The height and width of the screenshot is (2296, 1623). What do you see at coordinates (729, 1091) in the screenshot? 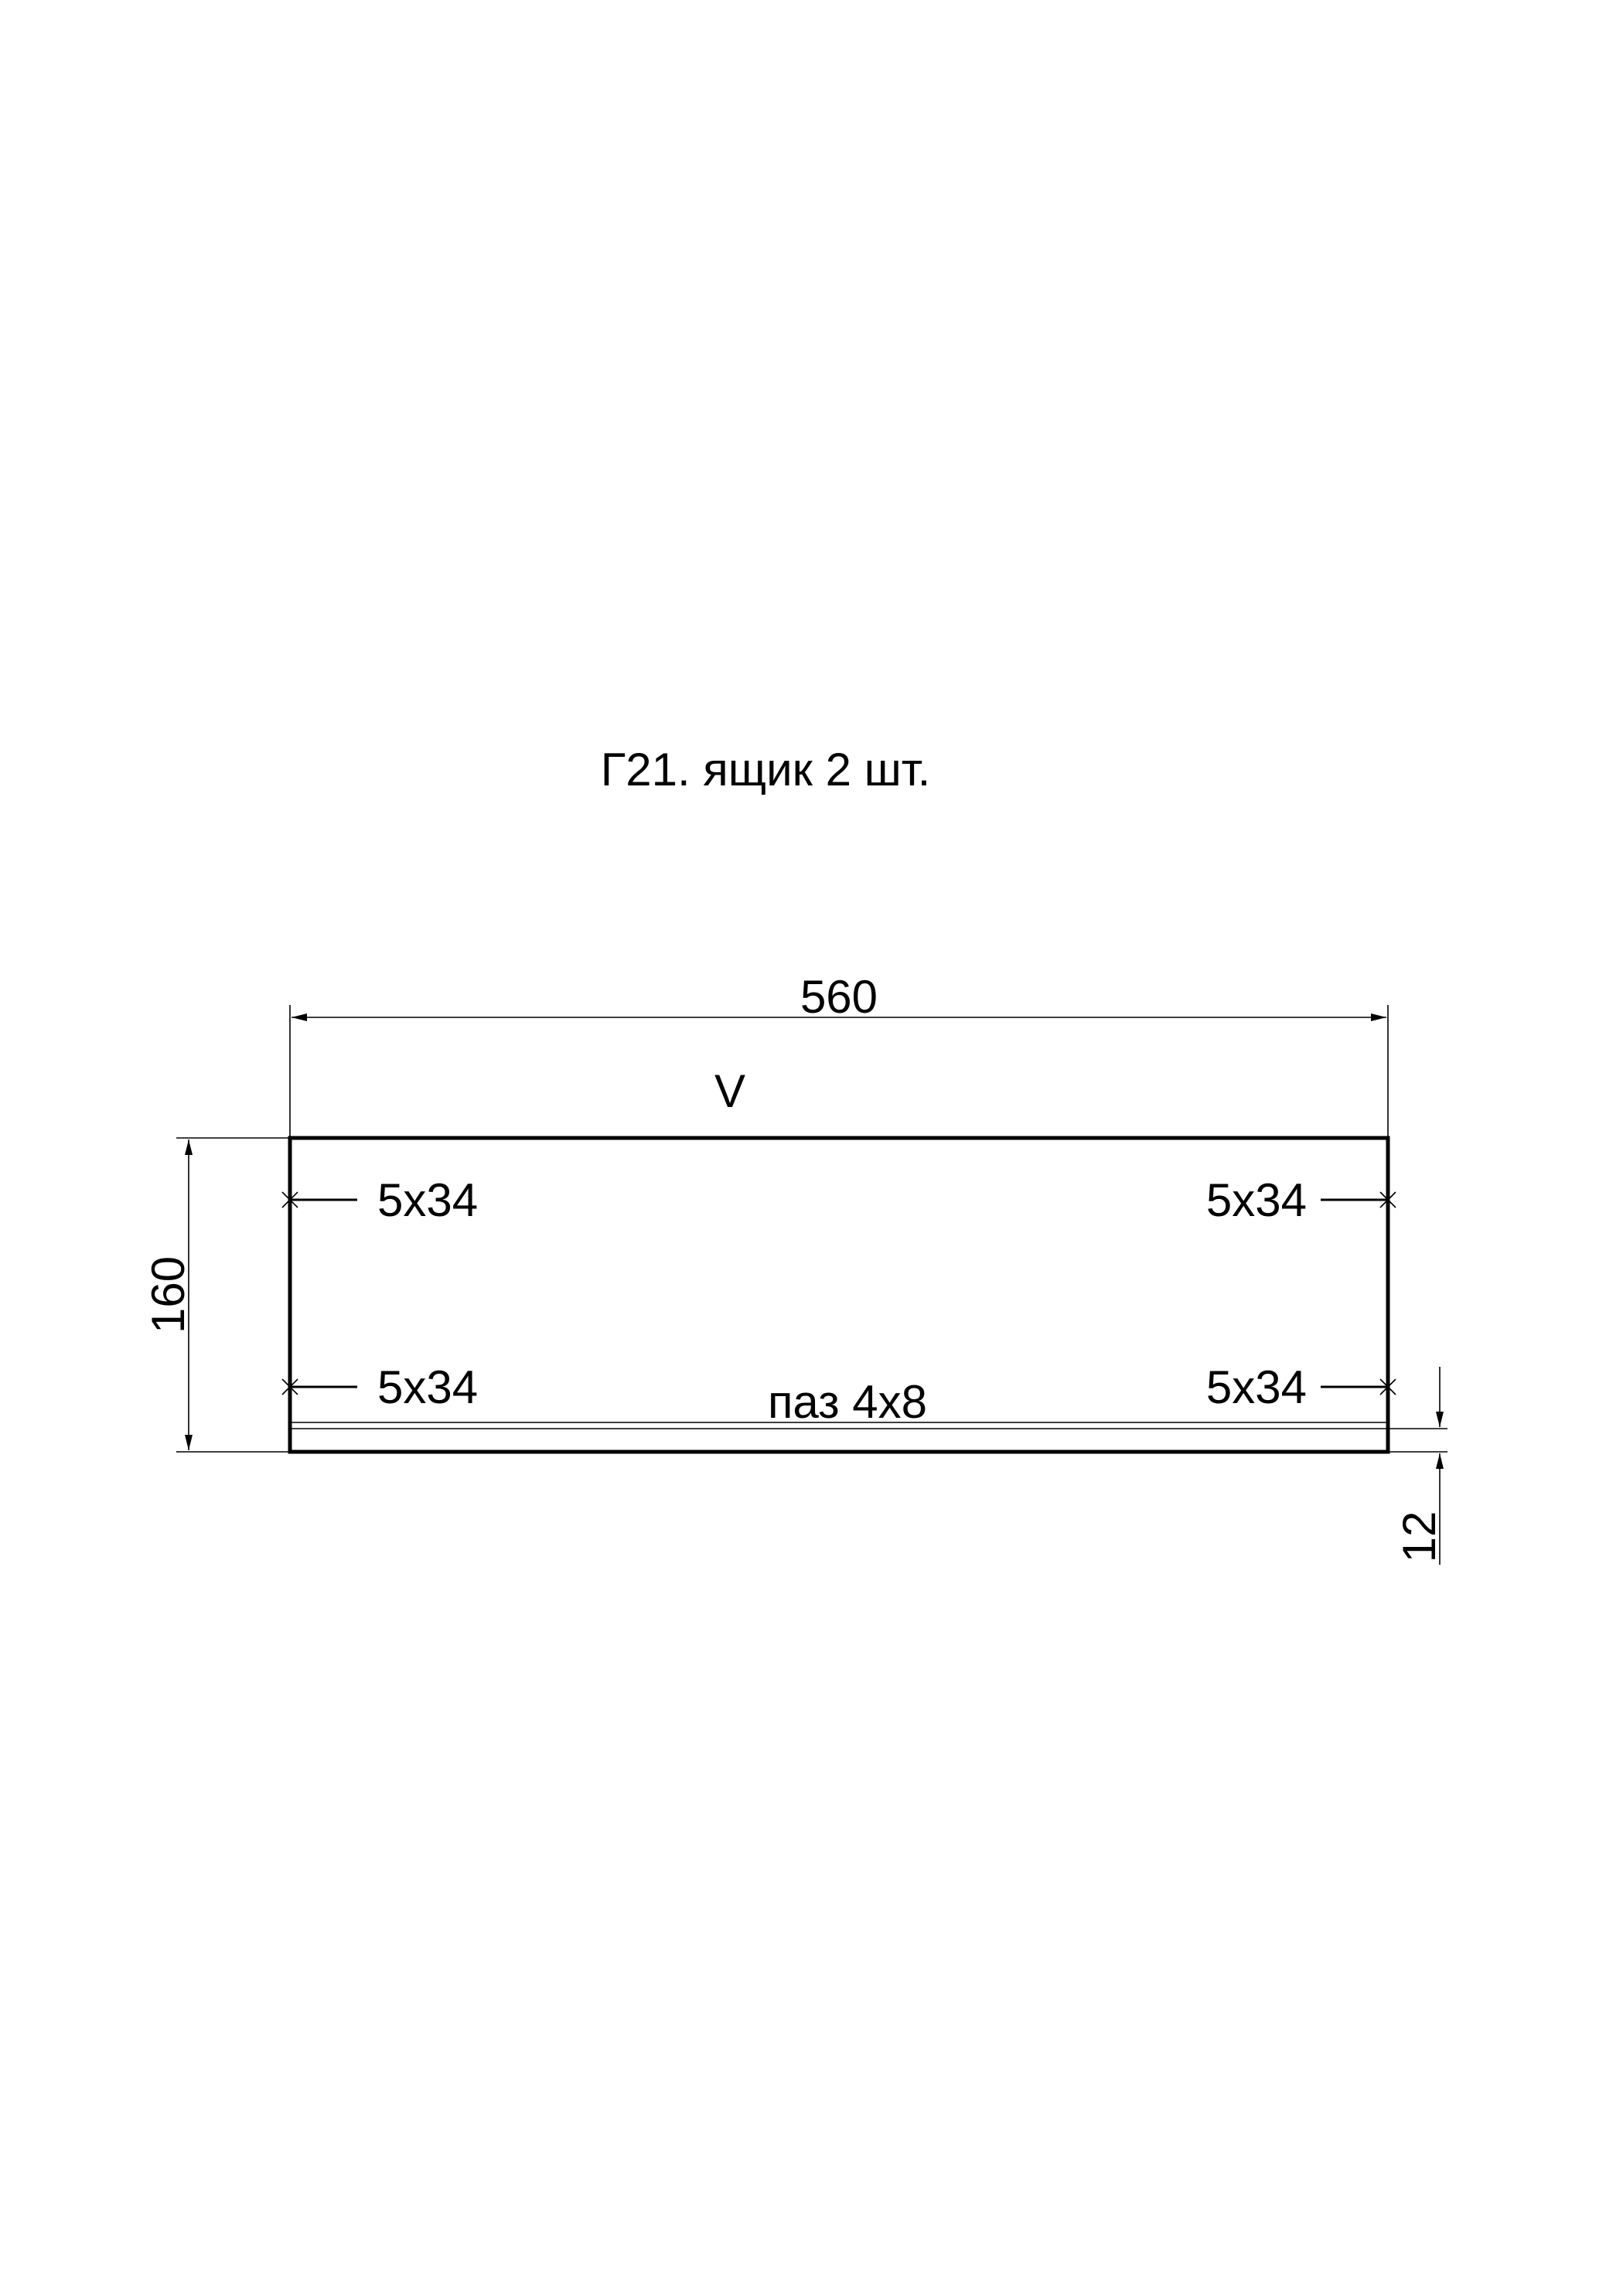
I see `grain-mark: V` at bounding box center [729, 1091].